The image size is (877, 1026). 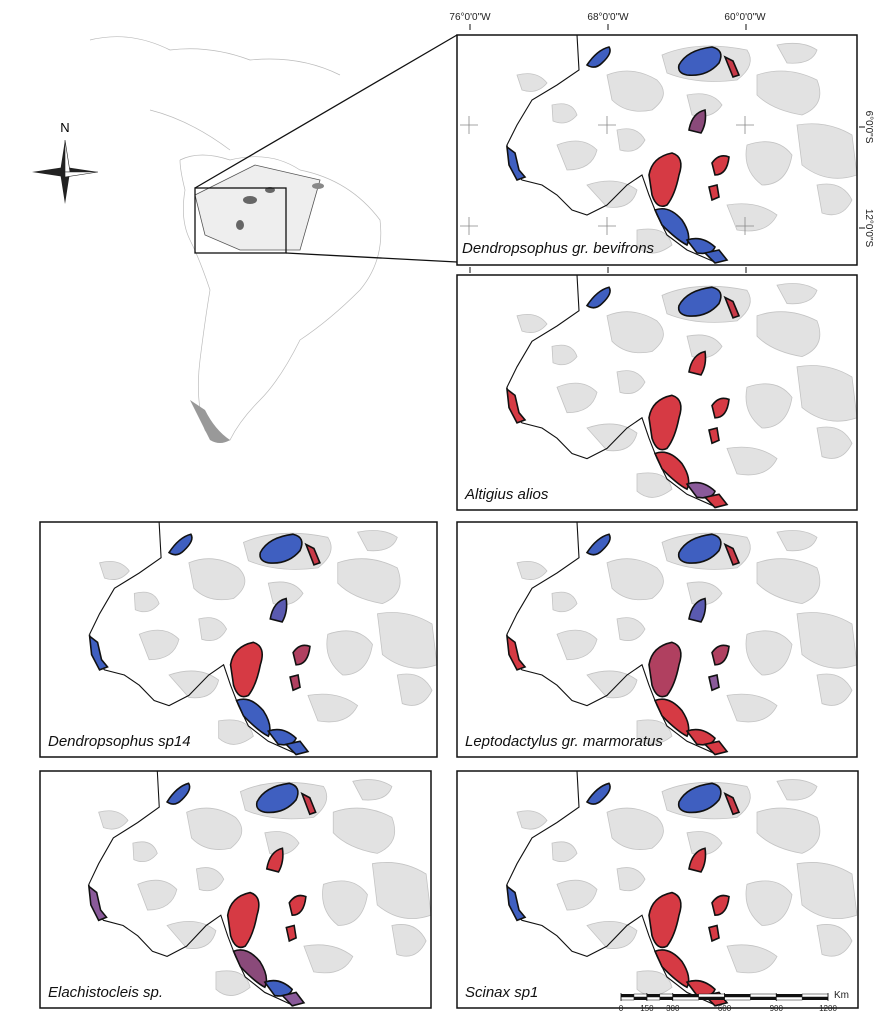 What do you see at coordinates (608, 17) in the screenshot?
I see `longitude-label: 68°0'0"W` at bounding box center [608, 17].